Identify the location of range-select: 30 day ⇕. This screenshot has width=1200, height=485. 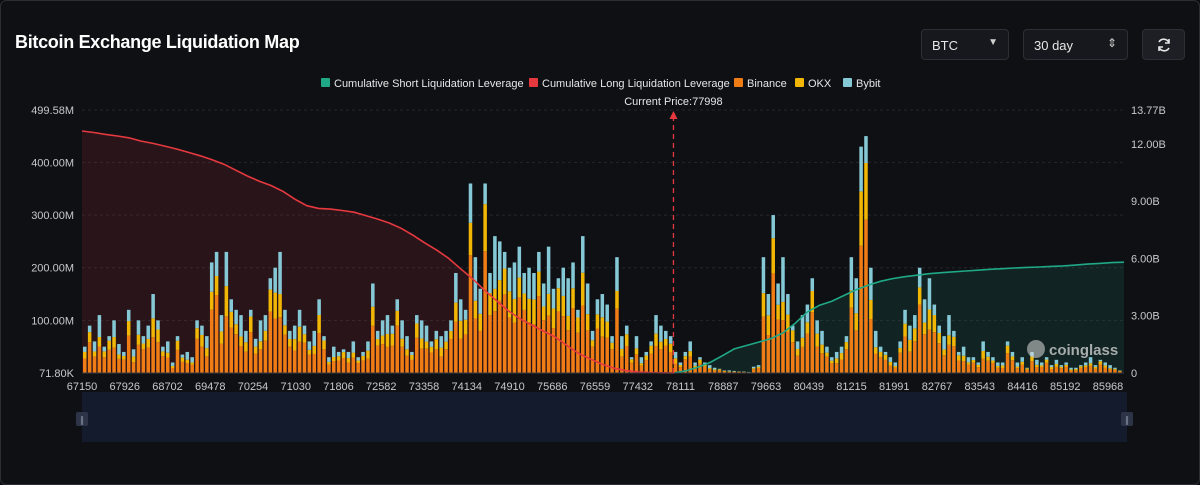
(1075, 44).